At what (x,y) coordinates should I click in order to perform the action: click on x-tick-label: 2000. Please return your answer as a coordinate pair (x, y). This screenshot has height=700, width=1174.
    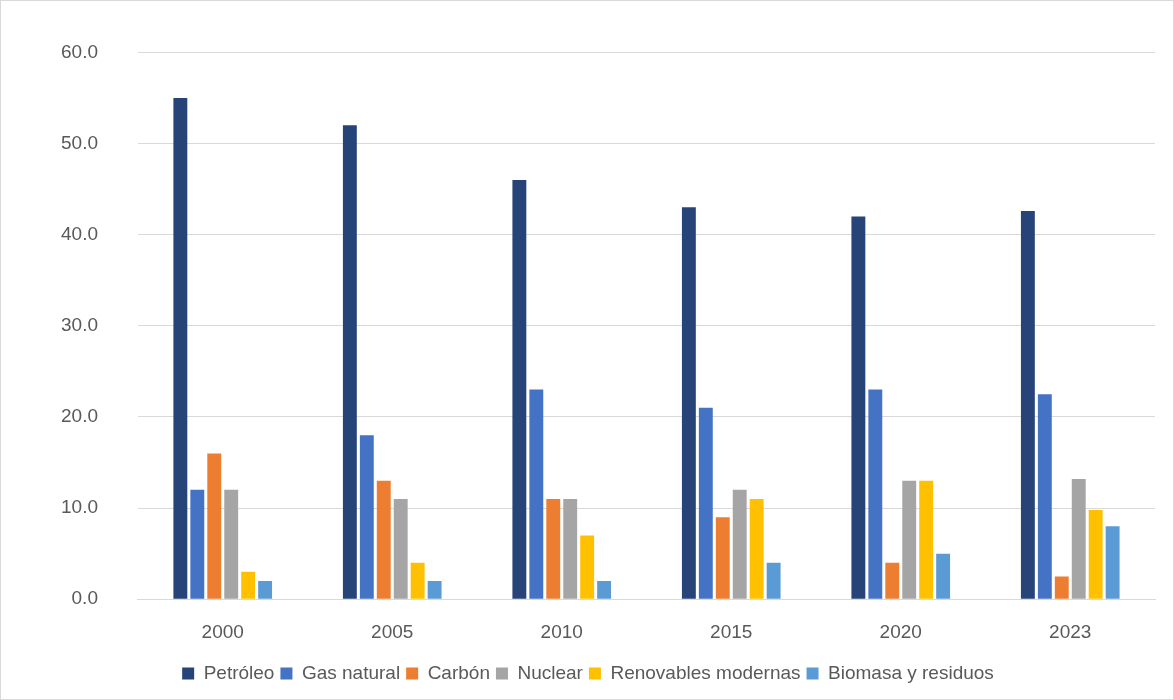
    Looking at the image, I should click on (222, 631).